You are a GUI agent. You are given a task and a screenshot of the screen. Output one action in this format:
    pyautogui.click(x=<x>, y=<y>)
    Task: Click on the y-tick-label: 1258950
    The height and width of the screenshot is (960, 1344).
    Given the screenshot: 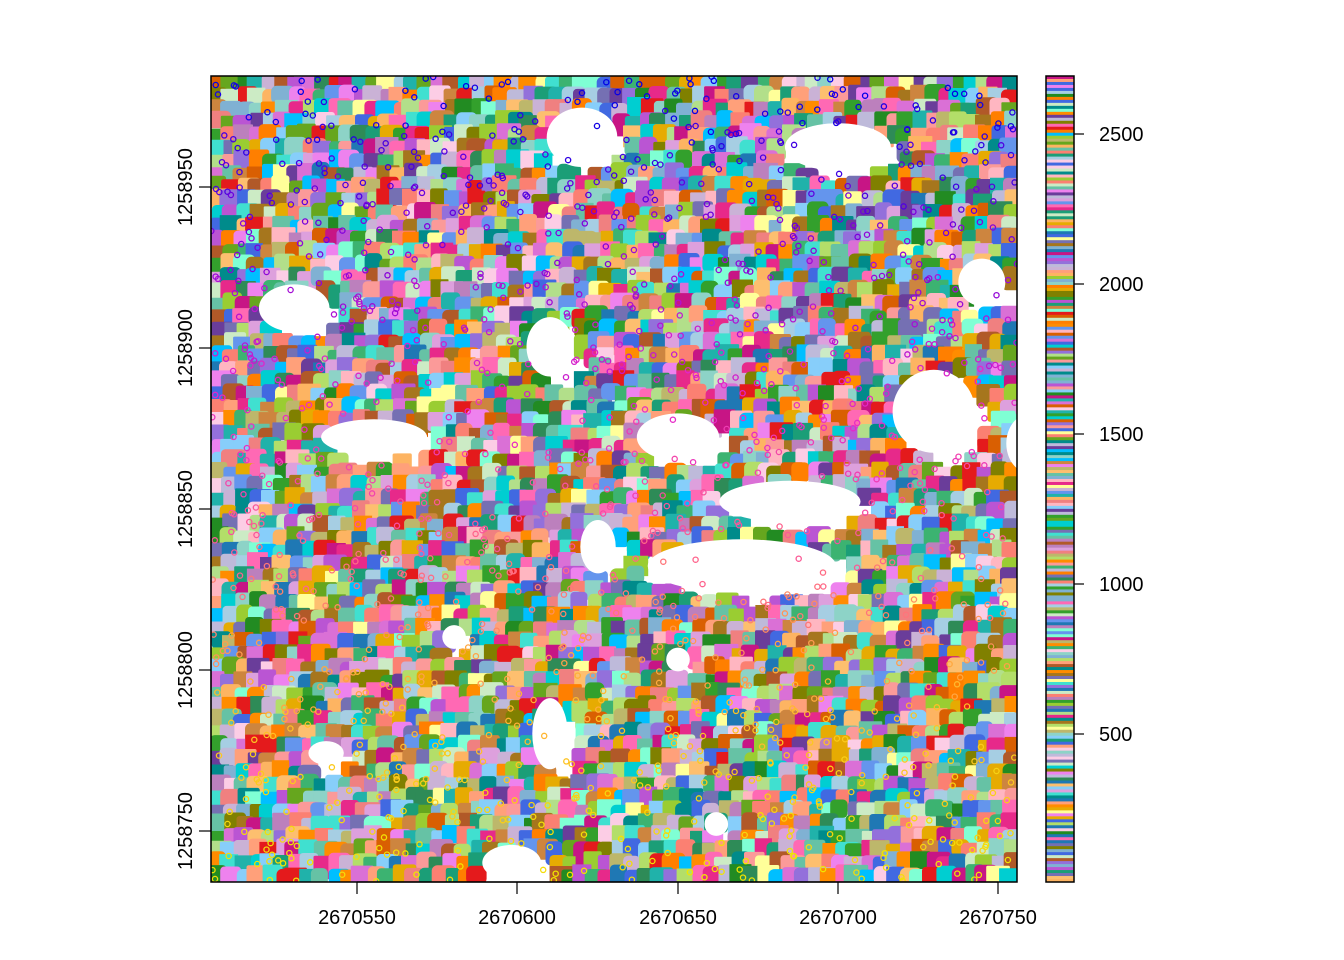 What is the action you would take?
    pyautogui.click(x=186, y=187)
    